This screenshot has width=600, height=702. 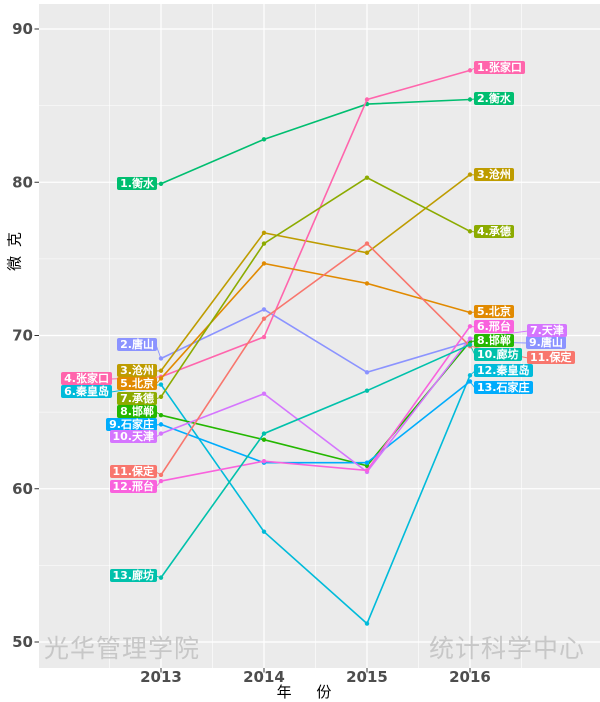 I want to click on watermark-left: 光华管理学院, so click(x=122, y=647).